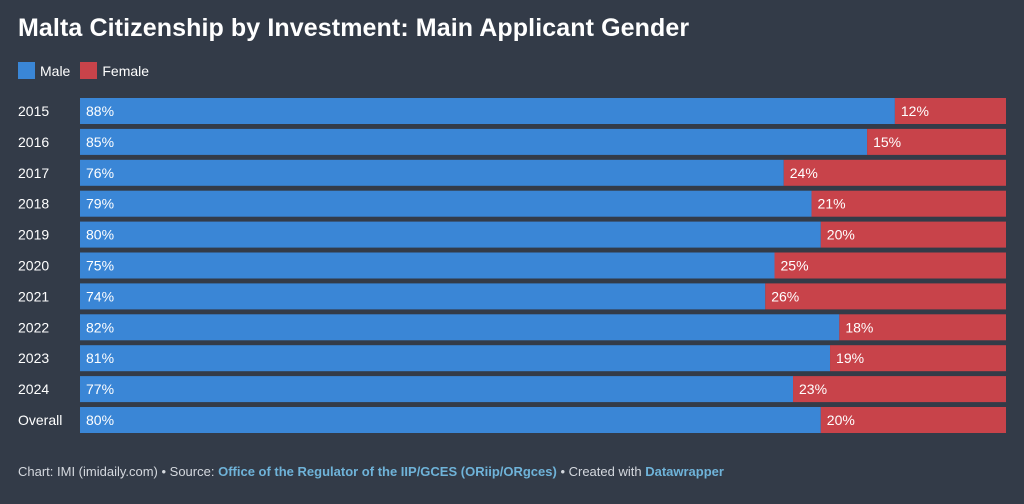 Image resolution: width=1024 pixels, height=504 pixels. I want to click on bar-female-2018, so click(908, 203).